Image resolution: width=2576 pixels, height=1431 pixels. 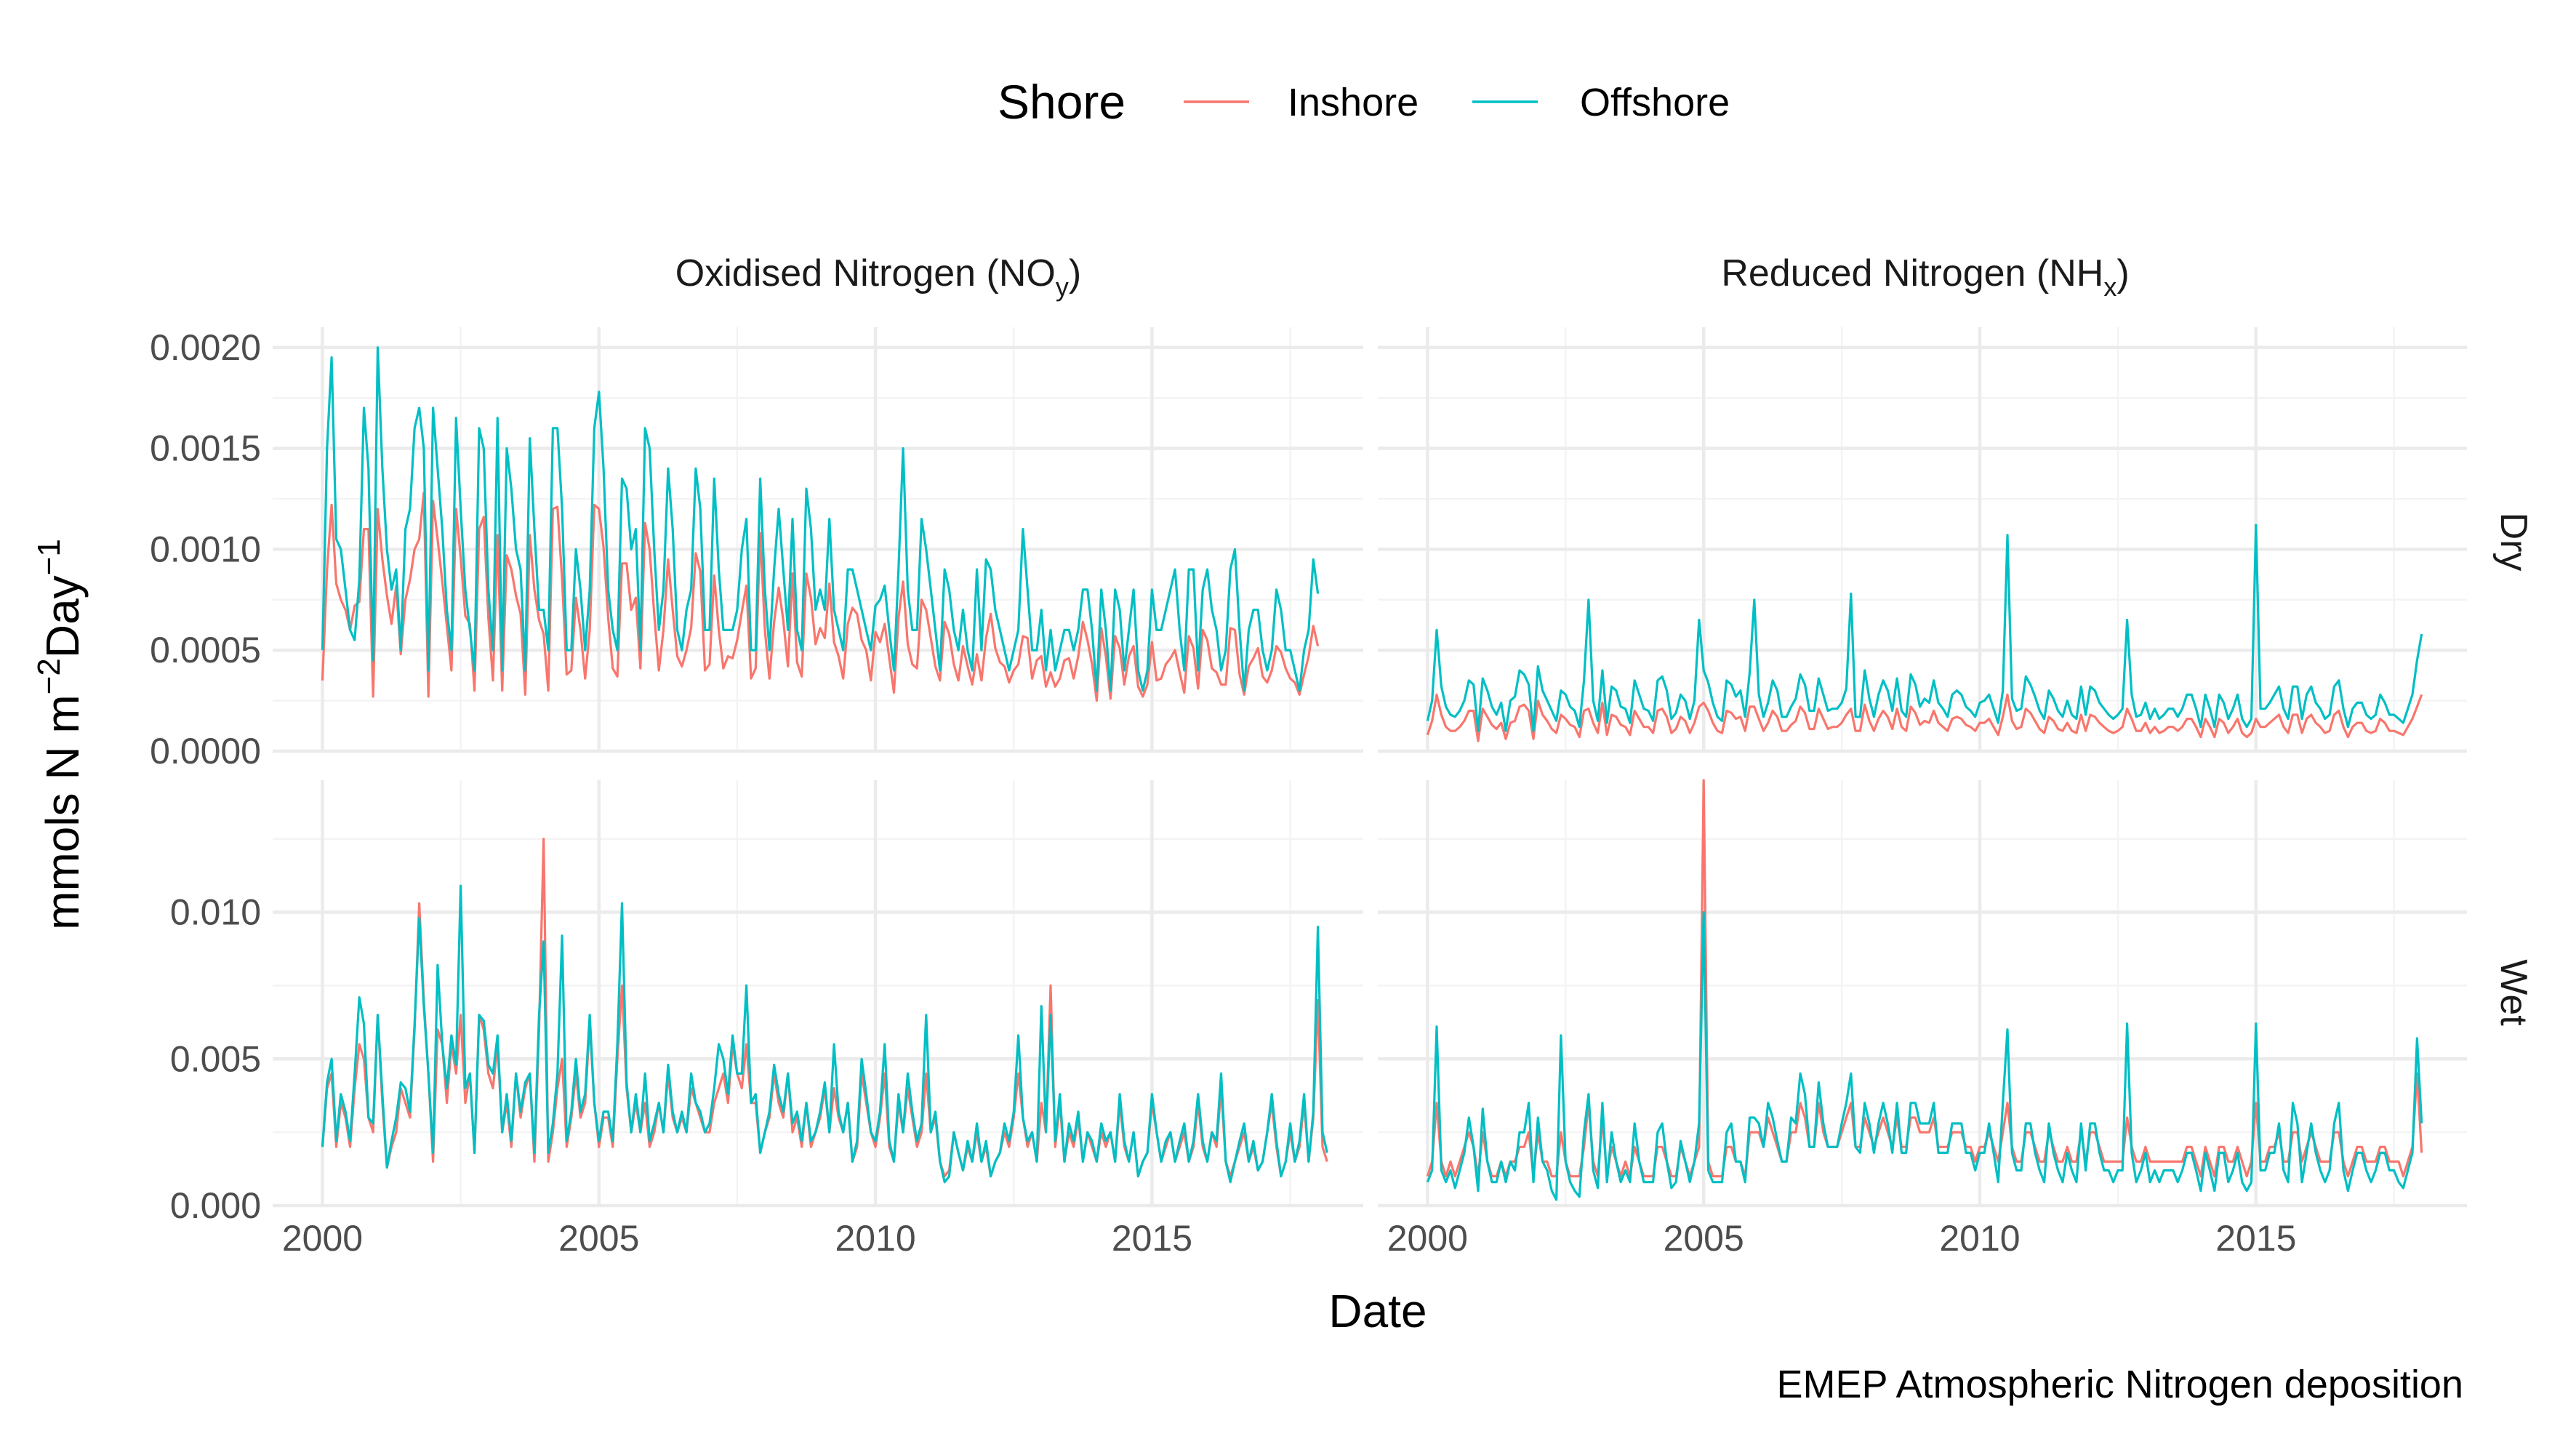 What do you see at coordinates (206, 650) in the screenshot?
I see `y-tick-label: 0.0005` at bounding box center [206, 650].